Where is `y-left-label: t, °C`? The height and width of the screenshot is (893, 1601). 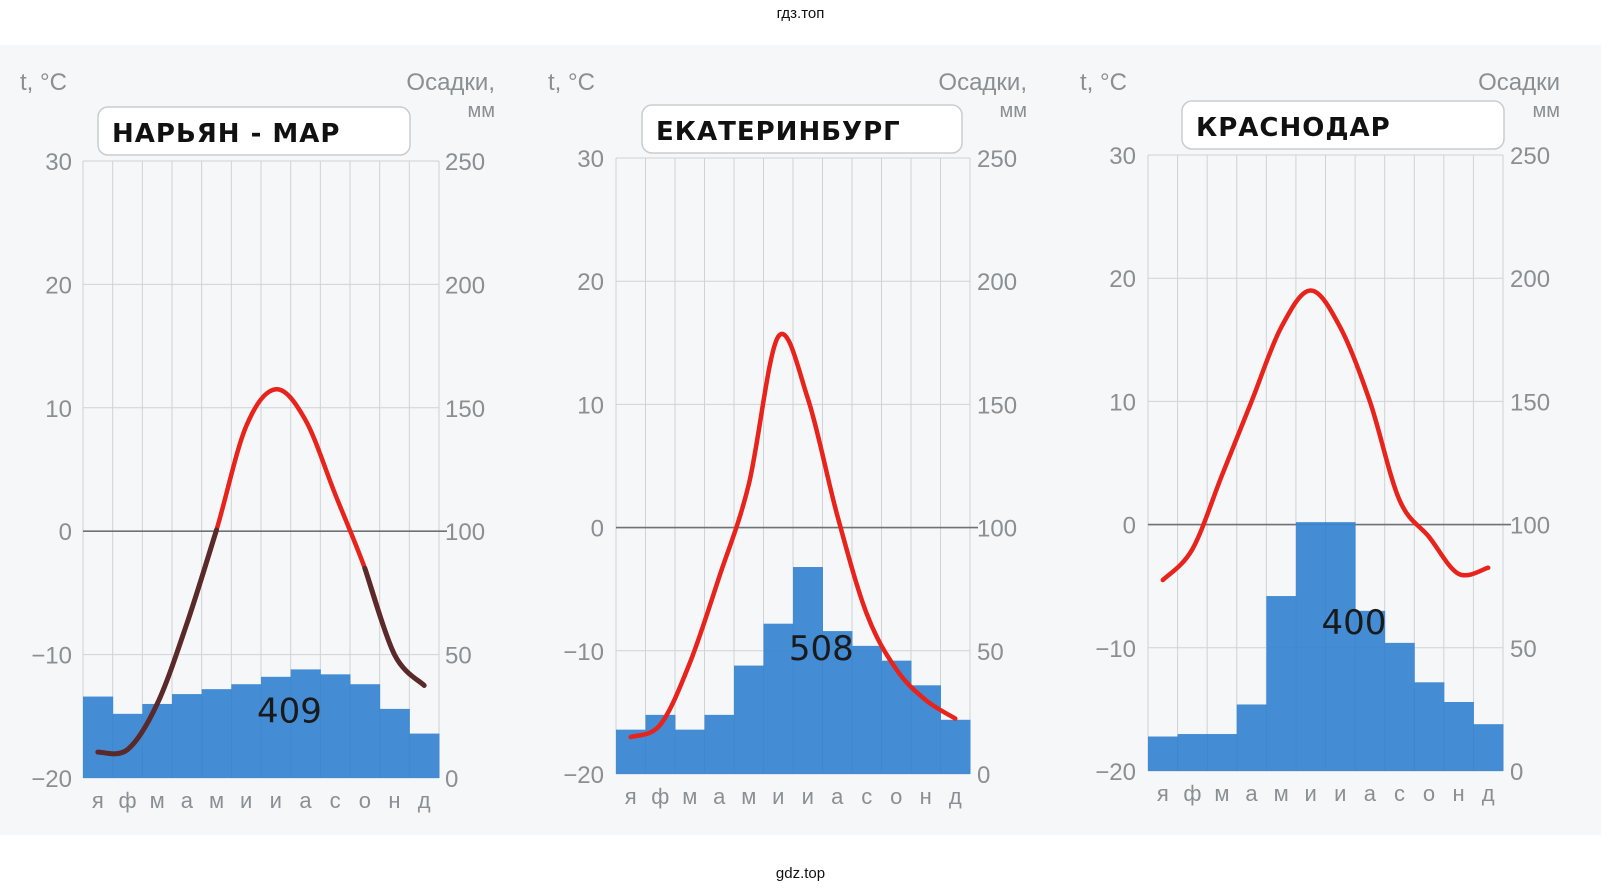 y-left-label: t, °C is located at coordinates (43, 82).